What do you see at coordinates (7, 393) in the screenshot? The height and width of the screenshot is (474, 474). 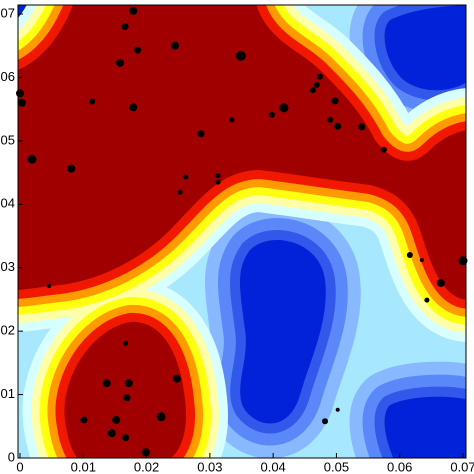 I see `y-tick-label: 0.01` at bounding box center [7, 393].